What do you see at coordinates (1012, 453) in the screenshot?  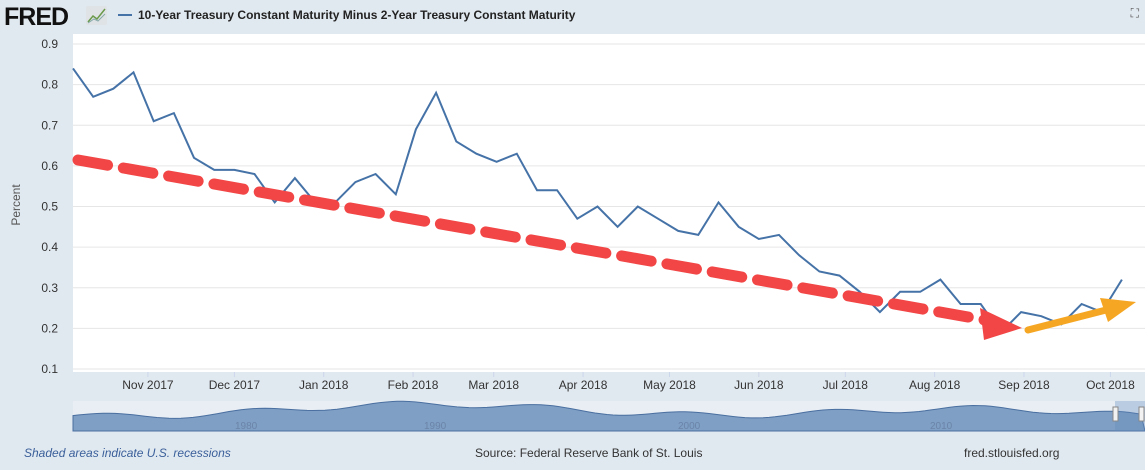 I see `site-link: fred.stlouisfed.org` at bounding box center [1012, 453].